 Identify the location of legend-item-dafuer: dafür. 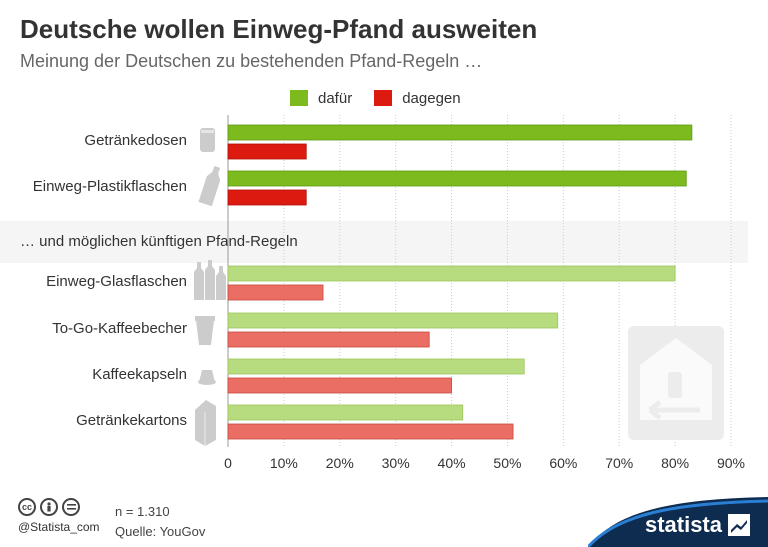
(321, 98).